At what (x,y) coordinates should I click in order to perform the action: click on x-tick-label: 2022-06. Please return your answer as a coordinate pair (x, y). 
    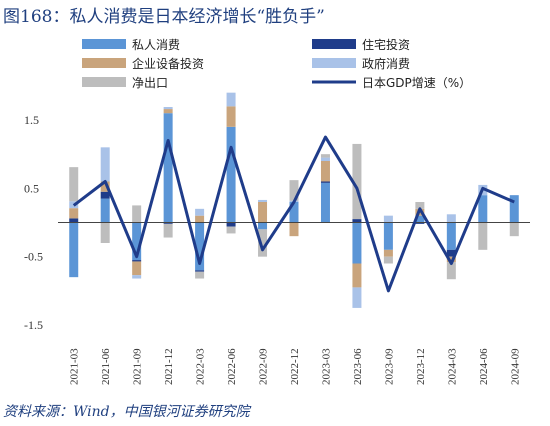
    Looking at the image, I should click on (232, 366).